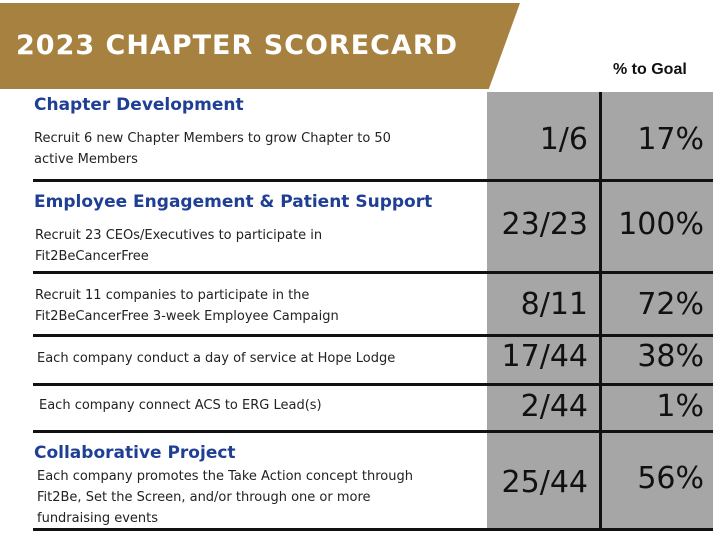 Image resolution: width=725 pixels, height=544 pixels. I want to click on title-banner, so click(260, 46).